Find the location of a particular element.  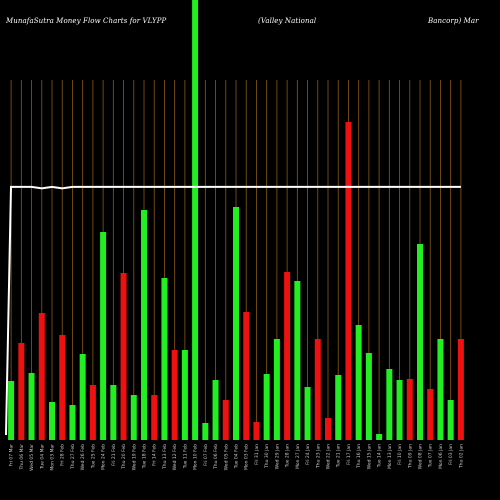

x-tick-label: Thu 02 Jan is located at coordinates (461, 456).